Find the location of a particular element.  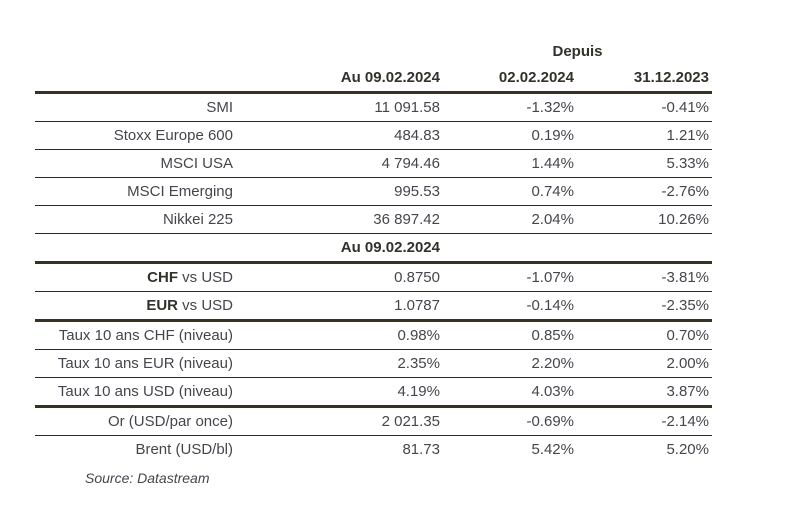

rate-since2: 0.70% is located at coordinates (687, 335).